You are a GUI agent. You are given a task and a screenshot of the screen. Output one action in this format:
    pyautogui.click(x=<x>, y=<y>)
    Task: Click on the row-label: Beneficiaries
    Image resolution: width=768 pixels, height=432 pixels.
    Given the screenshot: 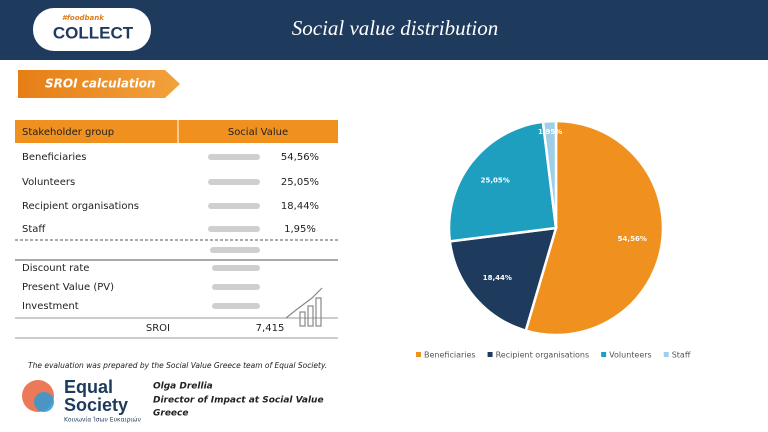 What is the action you would take?
    pyautogui.click(x=54, y=157)
    